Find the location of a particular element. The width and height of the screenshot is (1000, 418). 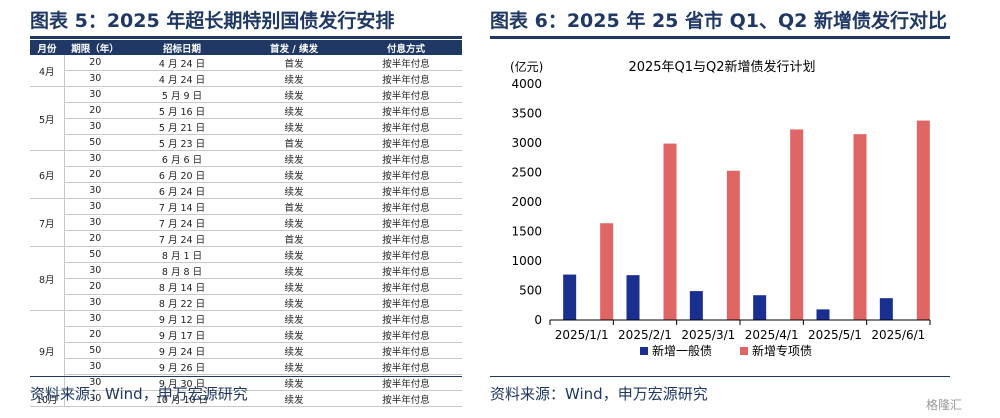

table-row: 30 9 月 30 日续发 按半年付息 is located at coordinates (246, 382).